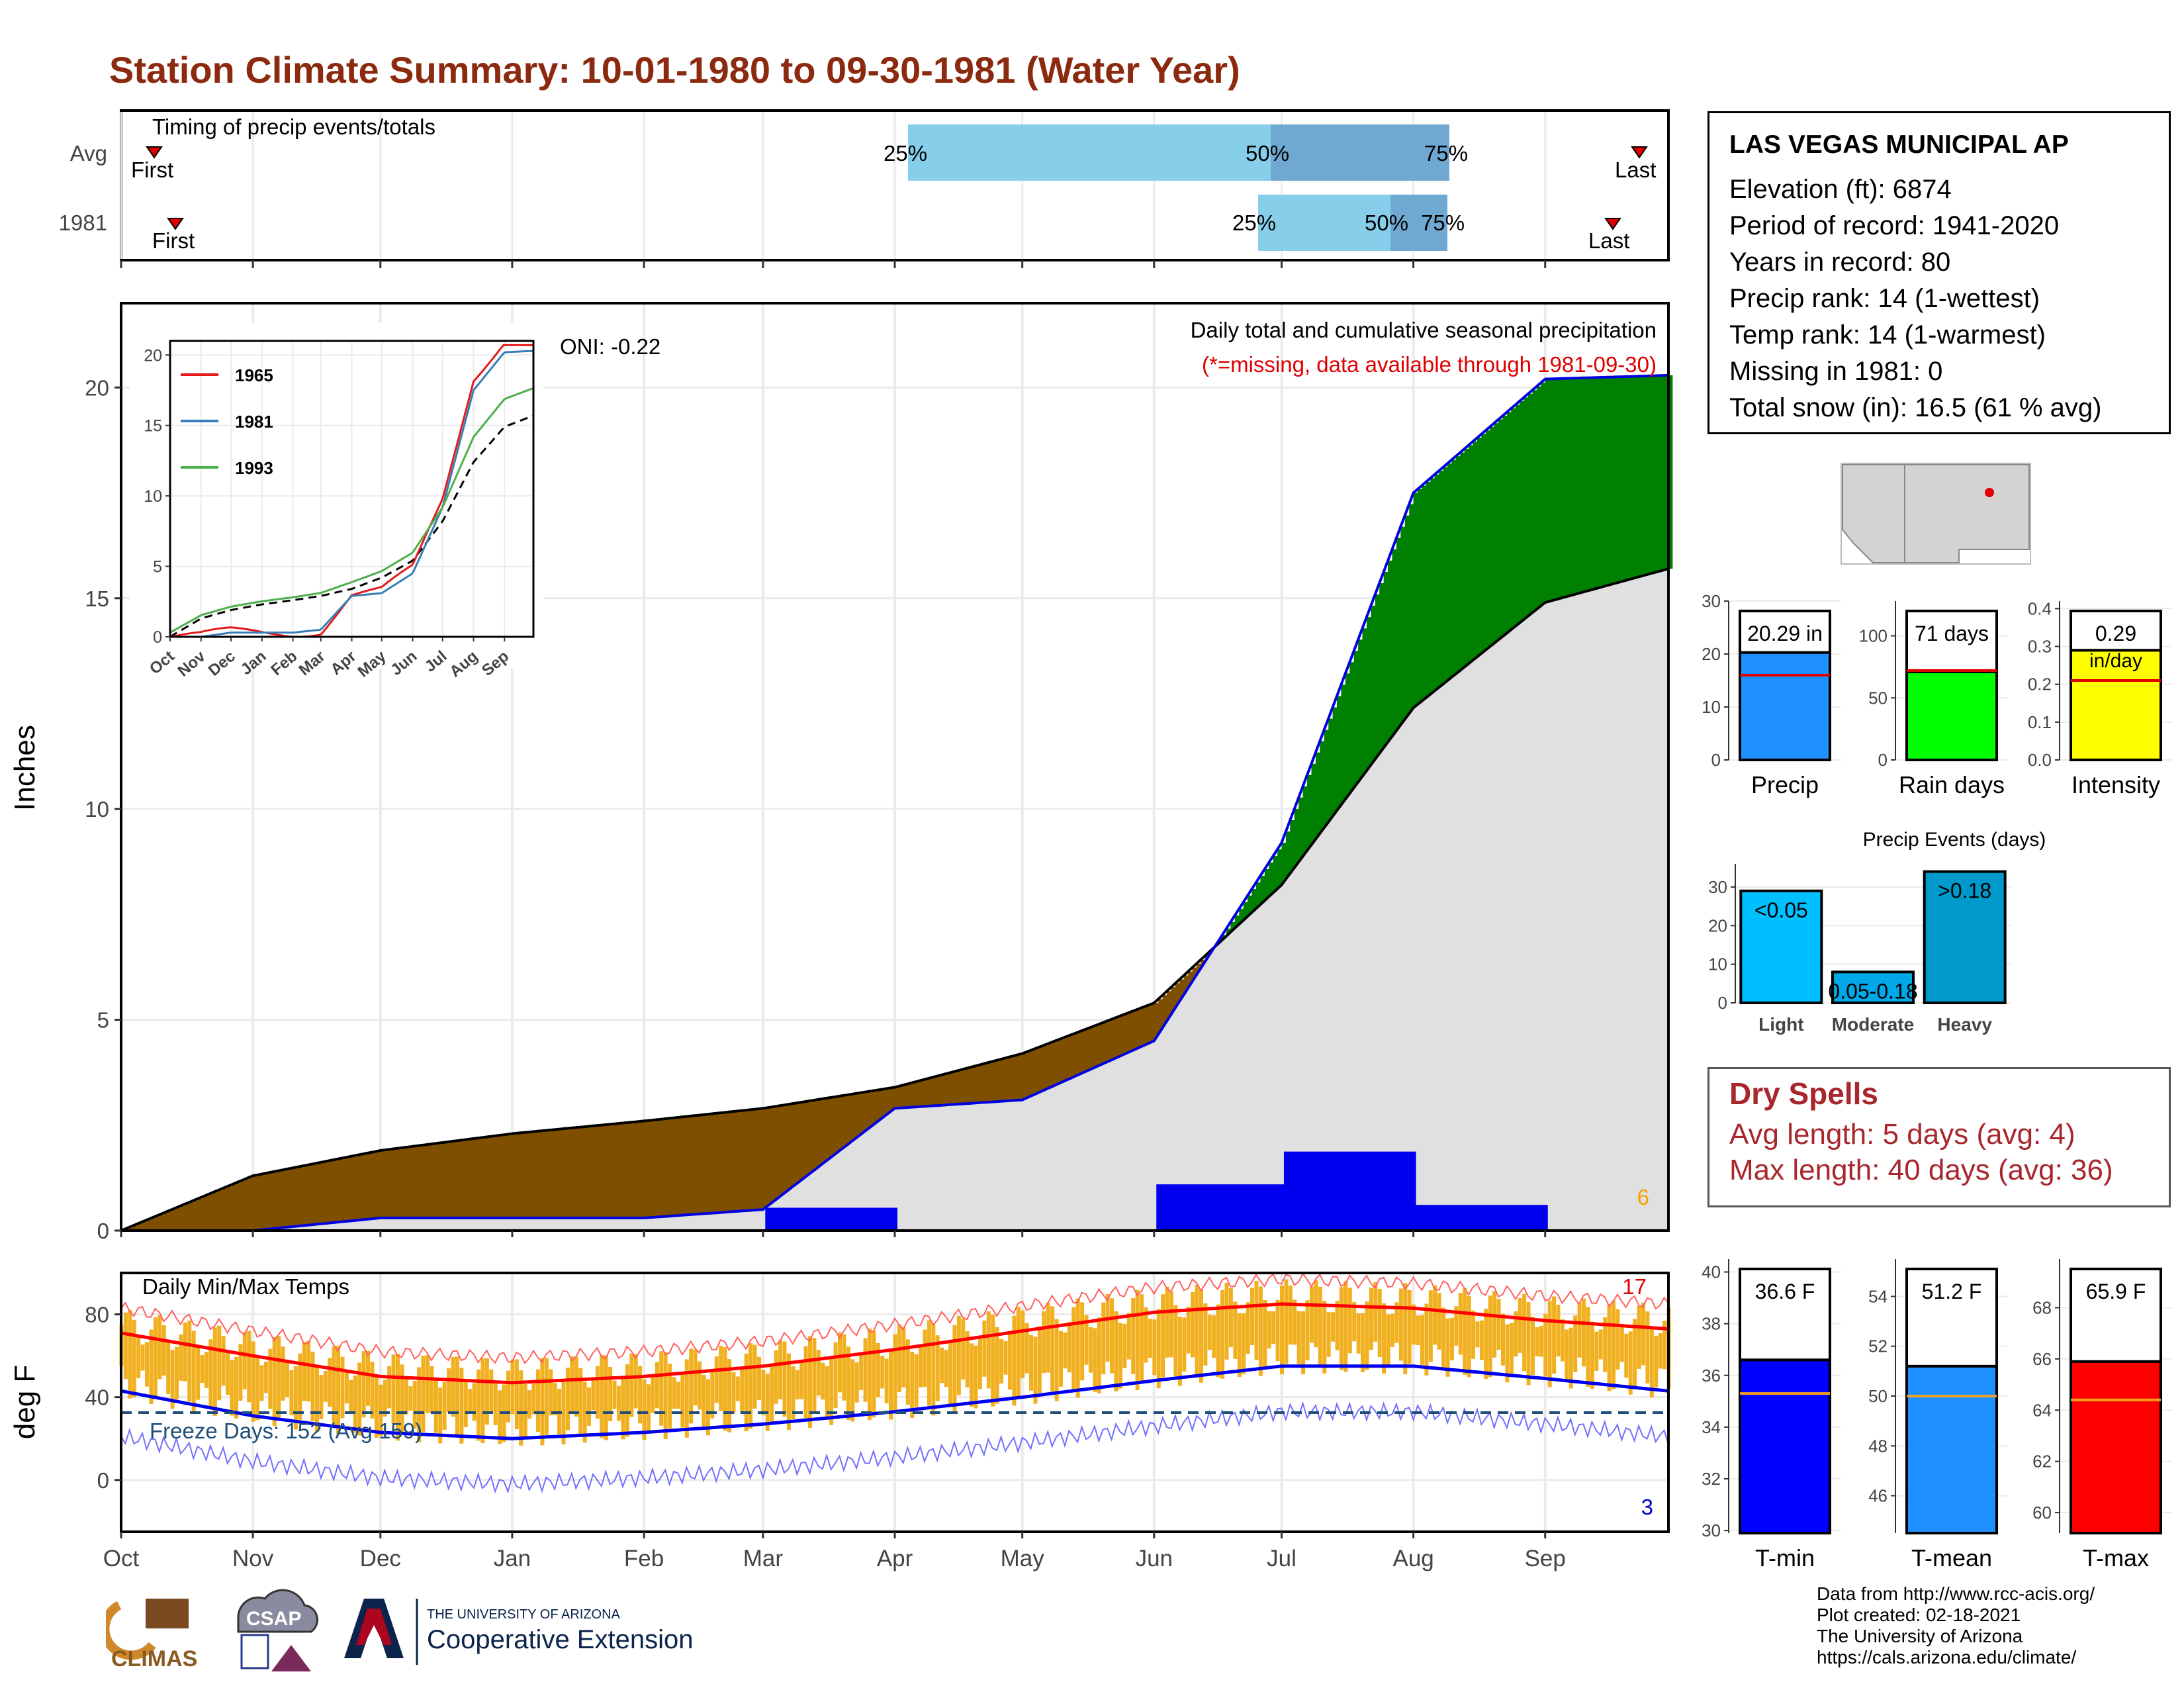  I want to click on credit-line: Data from http://www.rcc-acis.org/, so click(1956, 1593).